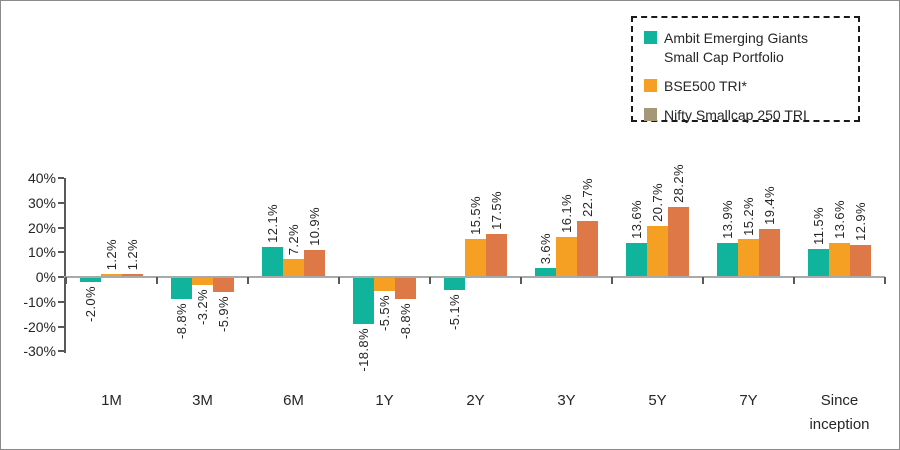 This screenshot has height=450, width=900. What do you see at coordinates (736, 47) in the screenshot?
I see `legend-label: Ambit Emerging Giants Small Cap Portfolio` at bounding box center [736, 47].